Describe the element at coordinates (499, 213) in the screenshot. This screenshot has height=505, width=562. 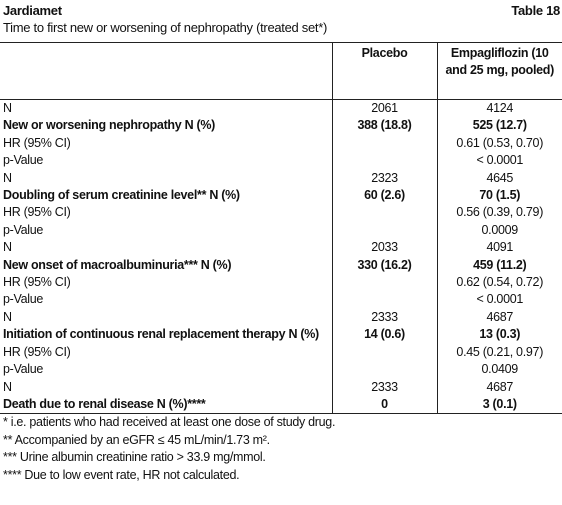
I see `value-cell: 0.56 (0.39, 0.79)` at that location.